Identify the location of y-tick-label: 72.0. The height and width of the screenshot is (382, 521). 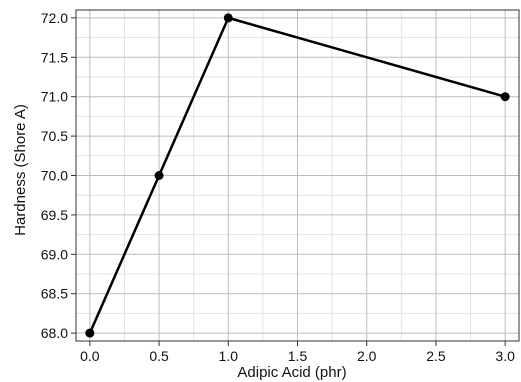
(54, 18).